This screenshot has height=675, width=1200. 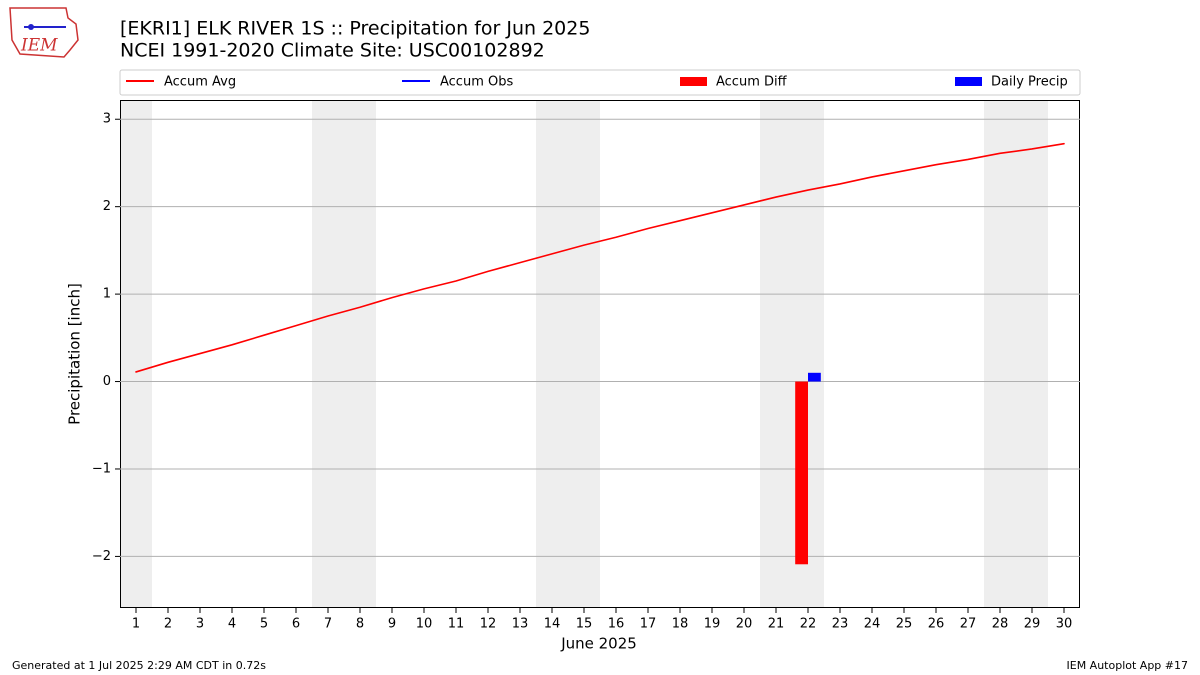 What do you see at coordinates (712, 624) in the screenshot?
I see `x-tick-label: 19` at bounding box center [712, 624].